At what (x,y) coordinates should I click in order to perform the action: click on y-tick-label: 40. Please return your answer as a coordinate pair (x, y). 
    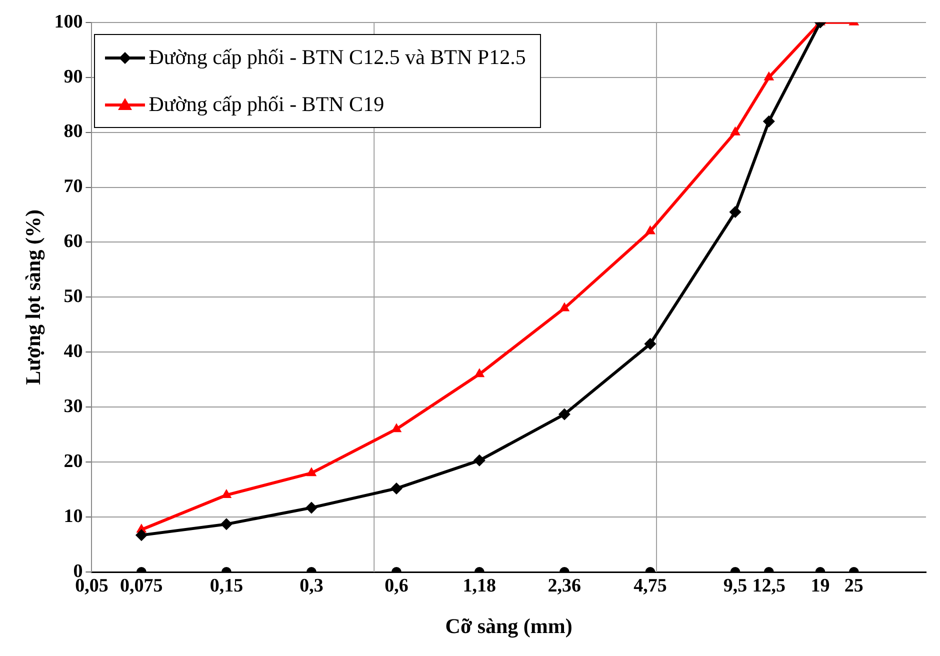
    Looking at the image, I should click on (73, 351).